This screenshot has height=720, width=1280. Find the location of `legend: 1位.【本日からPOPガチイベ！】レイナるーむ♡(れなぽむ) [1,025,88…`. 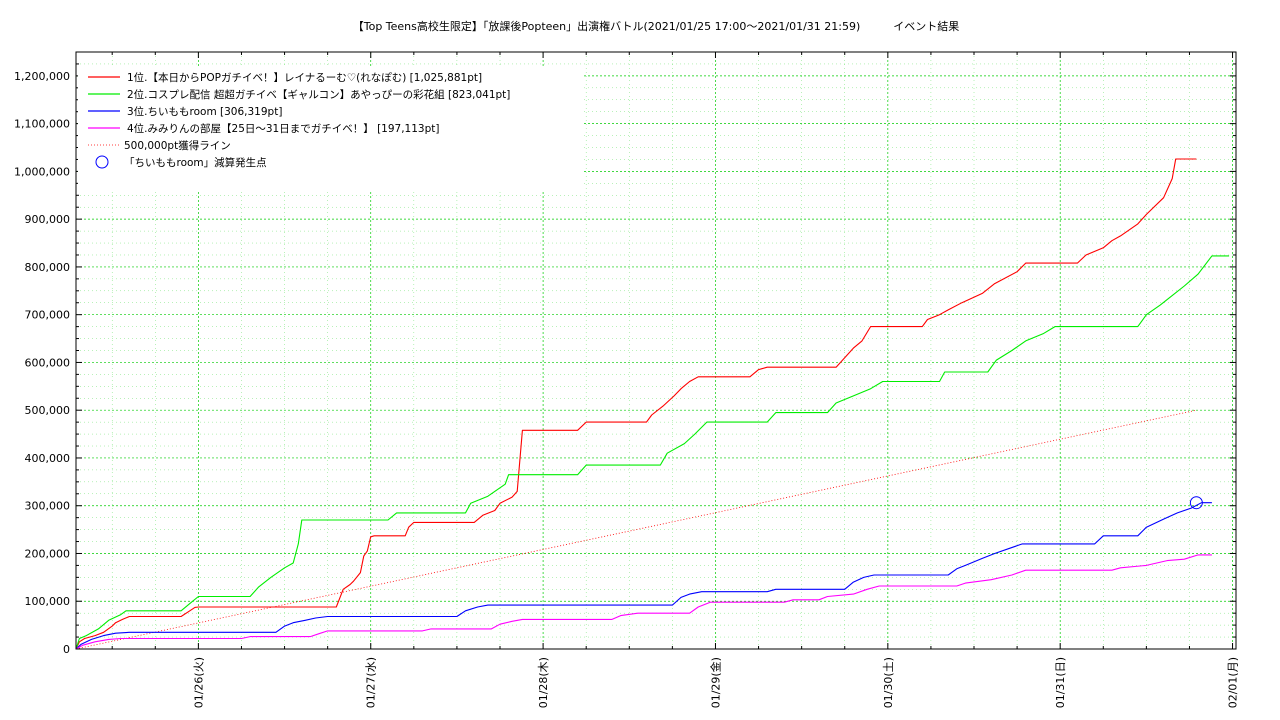

legend: 1位.【本日からPOPガチイベ！】レイナるーむ♡(れなぽむ) [1,025,88… is located at coordinates (331, 129).